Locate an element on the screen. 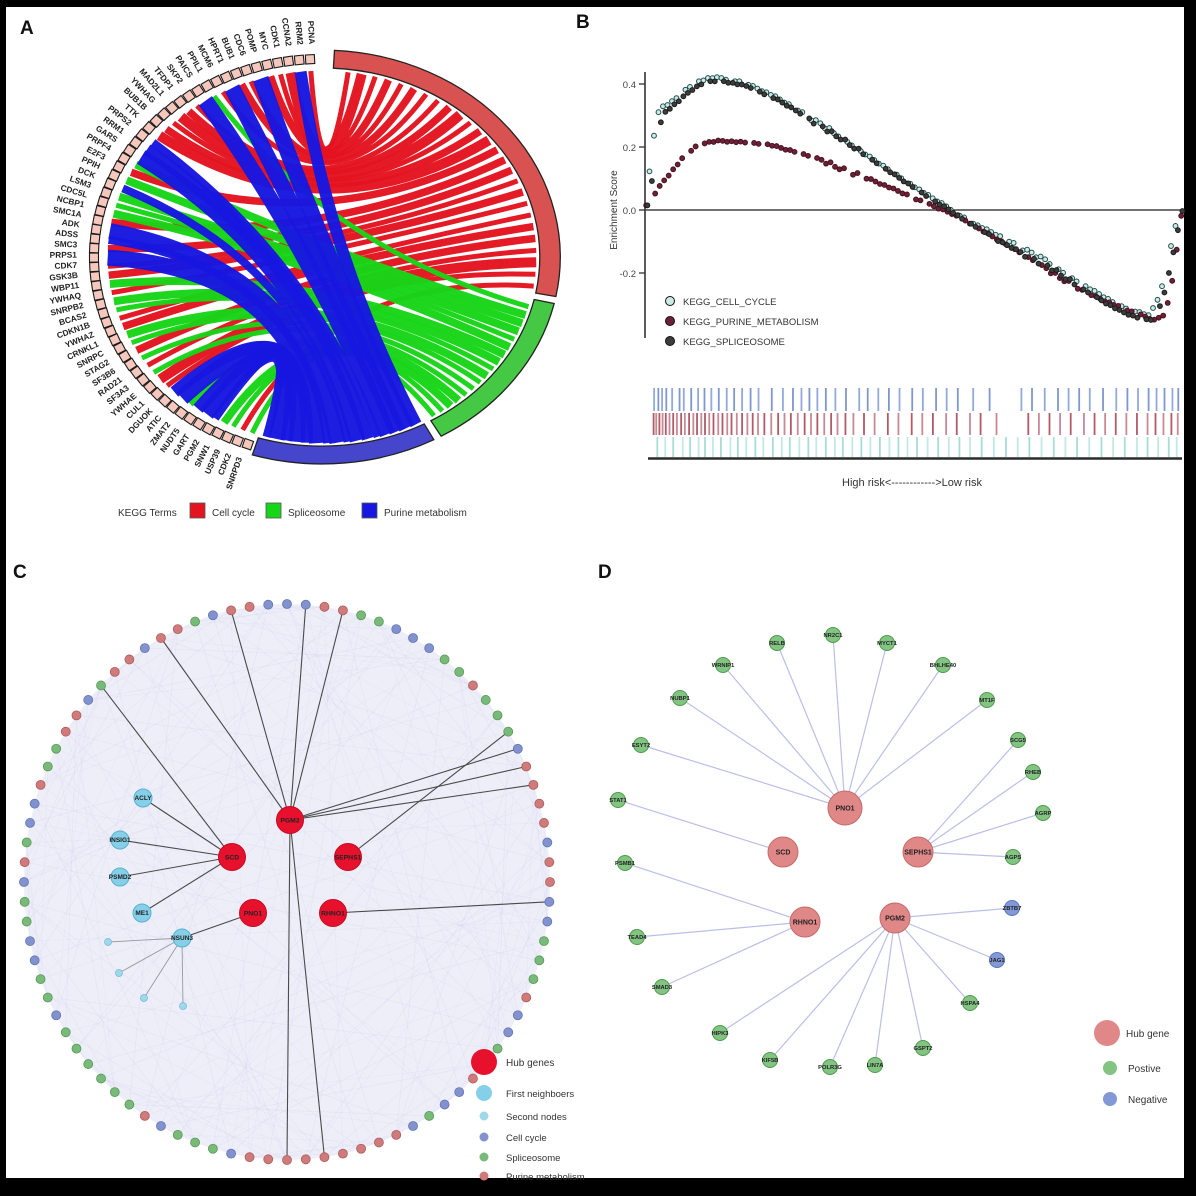 Image resolution: width=1196 pixels, height=1196 pixels. panel-letter-c: C is located at coordinates (20, 572).